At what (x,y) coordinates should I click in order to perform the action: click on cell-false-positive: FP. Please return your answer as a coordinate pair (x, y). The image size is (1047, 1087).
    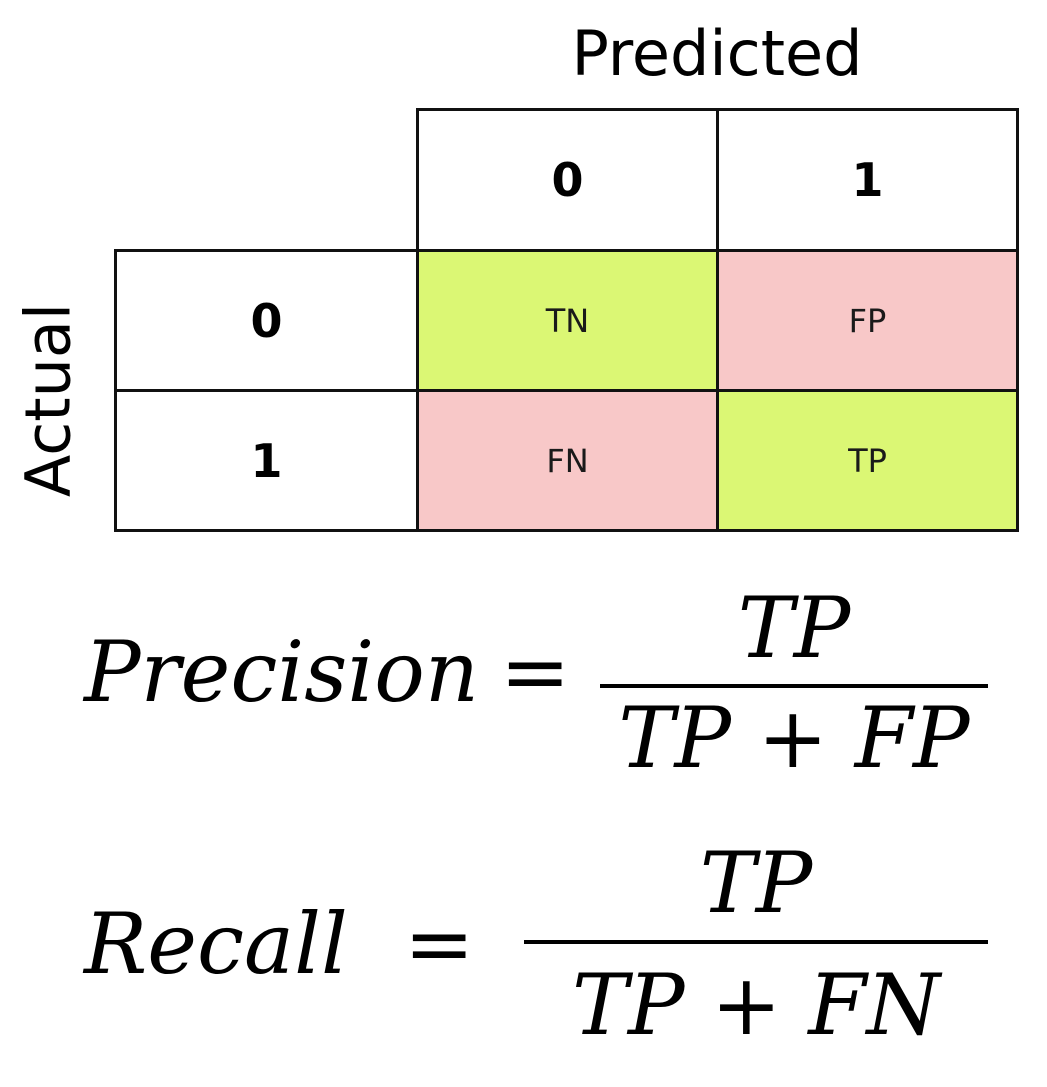
    Looking at the image, I should click on (867, 320).